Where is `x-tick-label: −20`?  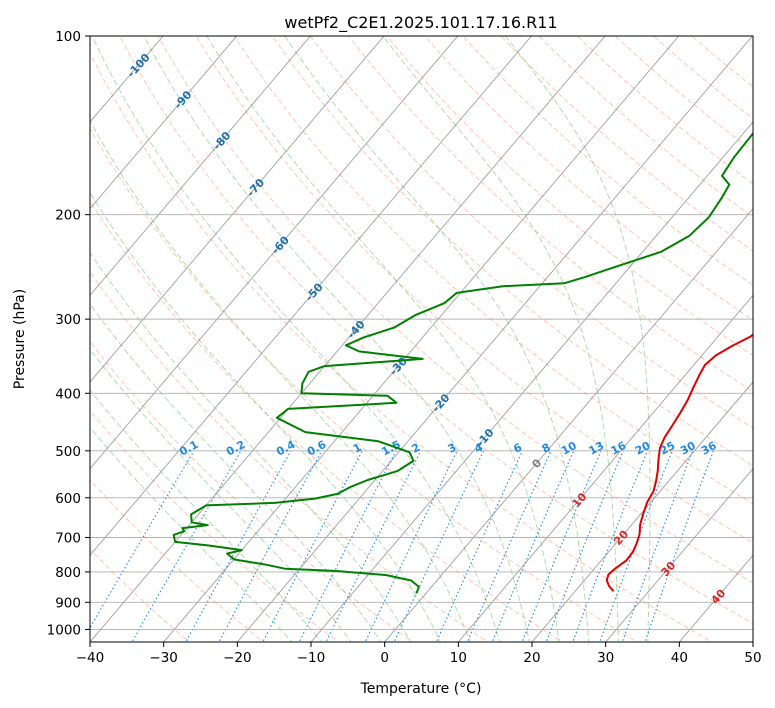 x-tick-label: −20 is located at coordinates (237, 658).